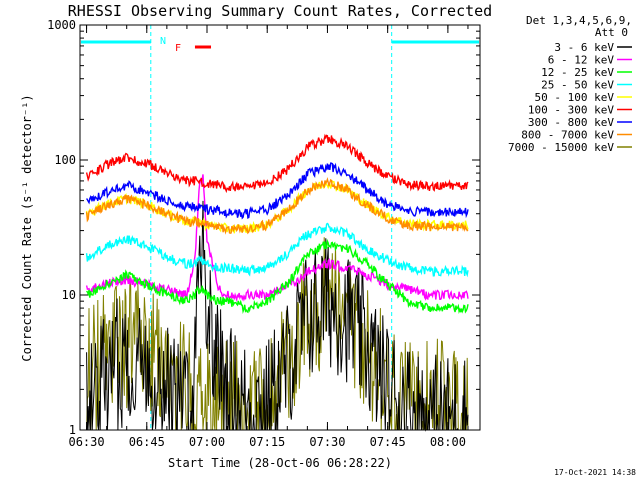 Image resolution: width=640 pixels, height=480 pixels. Describe the element at coordinates (27, 227) in the screenshot. I see `y-axis-label: Corrected Count Rate (s⁻¹ detector⁻¹)` at that location.